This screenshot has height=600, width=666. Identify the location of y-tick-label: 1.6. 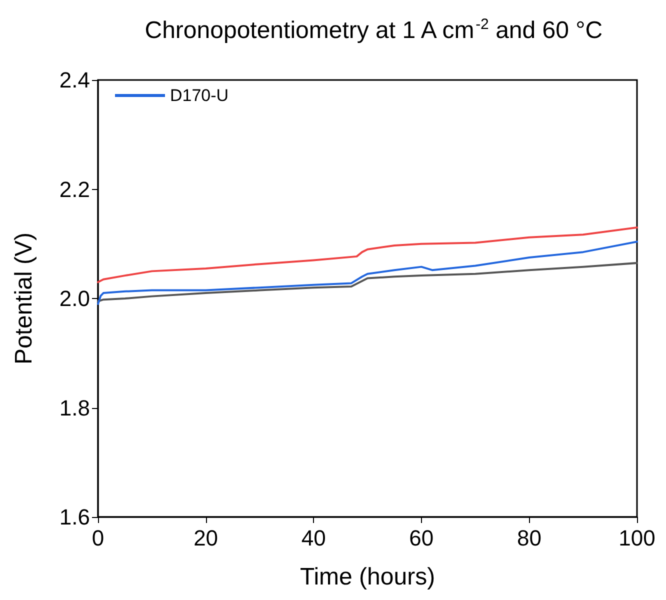
(74, 517).